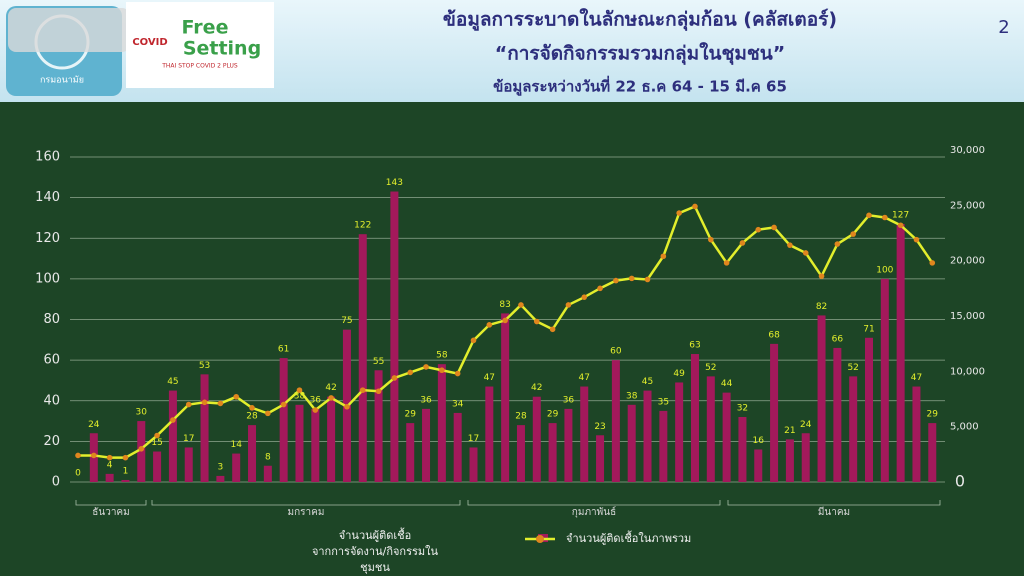 This screenshot has height=576, width=1024. I want to click on bar-value-label: 4, so click(110, 465).